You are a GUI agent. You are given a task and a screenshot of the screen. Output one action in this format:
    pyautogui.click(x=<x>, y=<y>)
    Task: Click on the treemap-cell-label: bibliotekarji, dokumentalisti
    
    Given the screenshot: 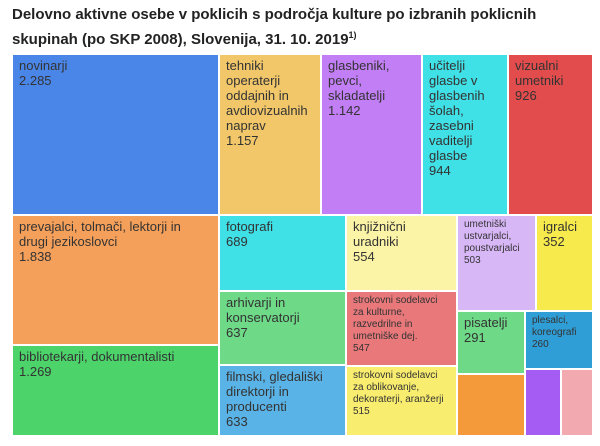 What is the action you would take?
    pyautogui.click(x=97, y=356)
    